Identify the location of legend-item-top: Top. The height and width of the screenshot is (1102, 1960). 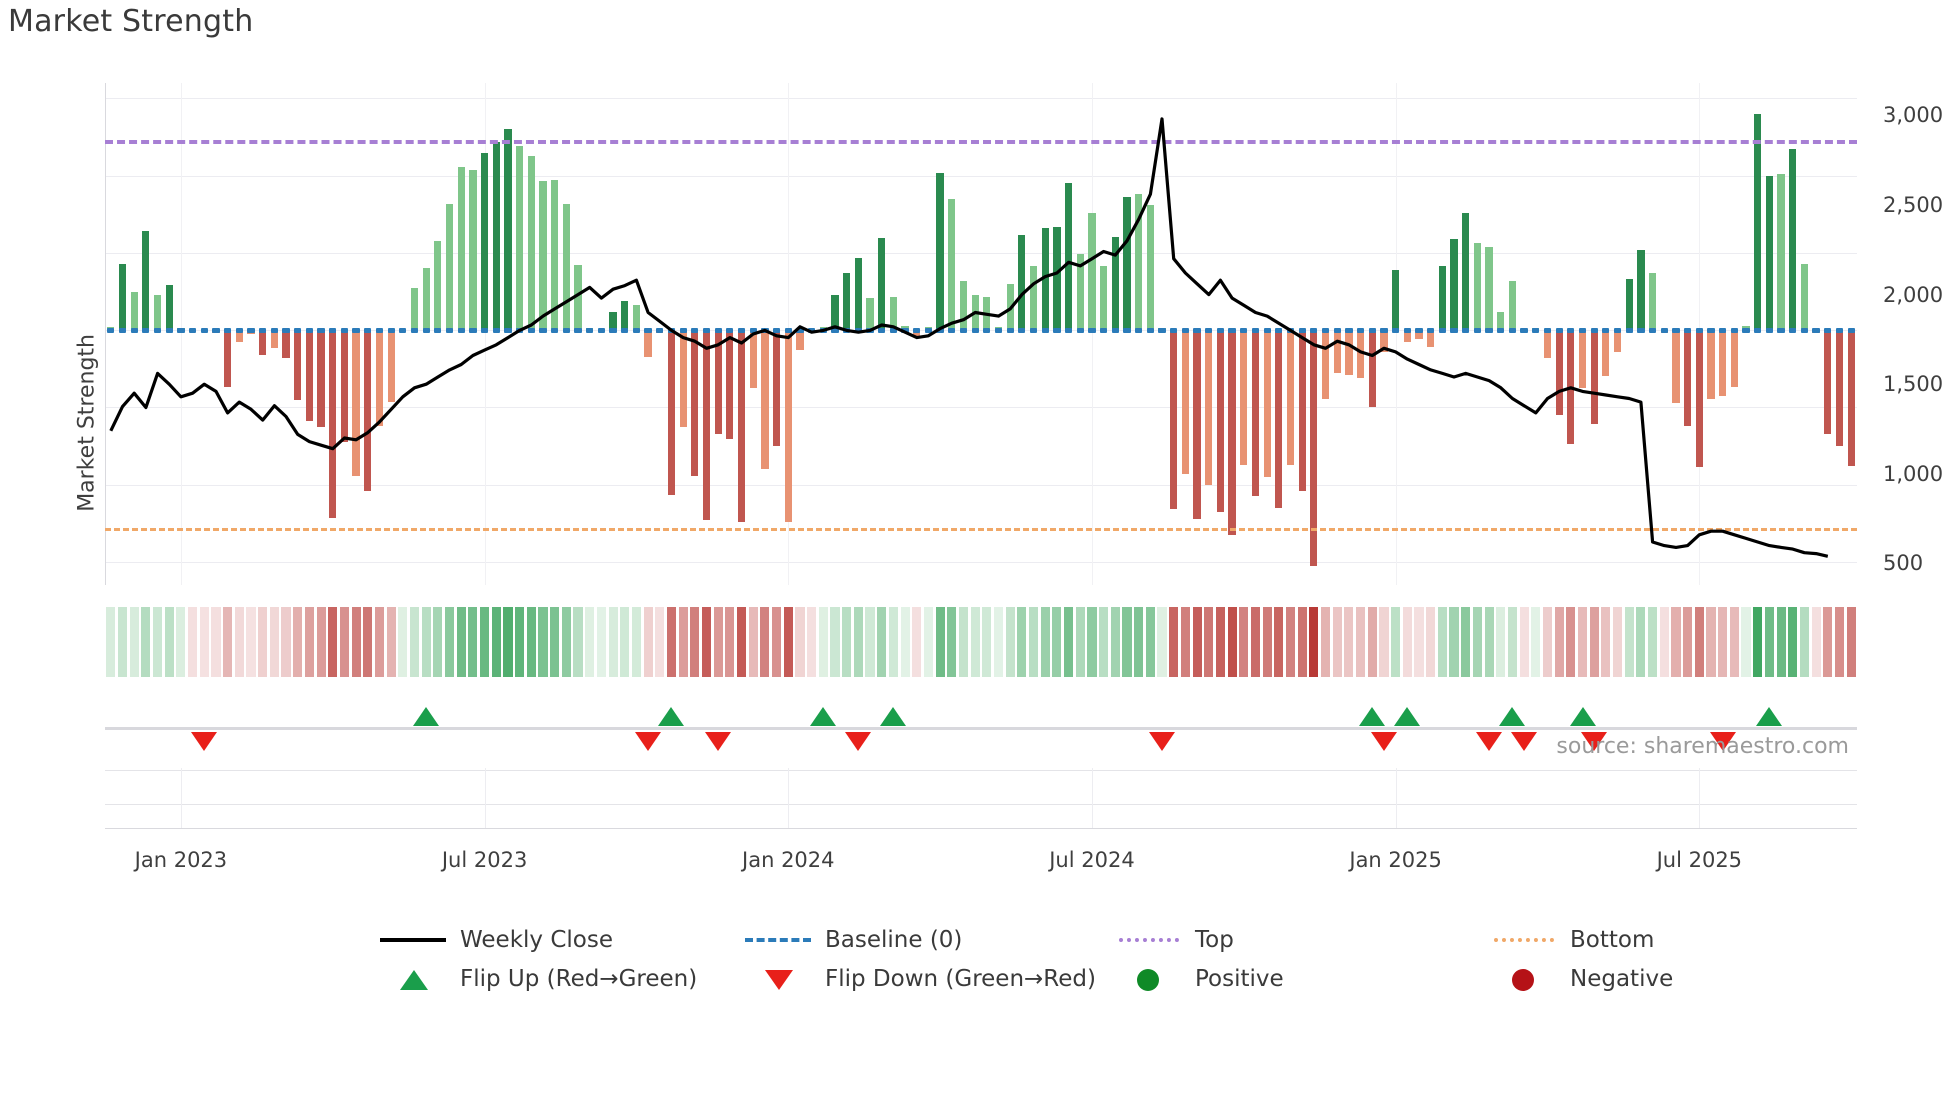
(1174, 939).